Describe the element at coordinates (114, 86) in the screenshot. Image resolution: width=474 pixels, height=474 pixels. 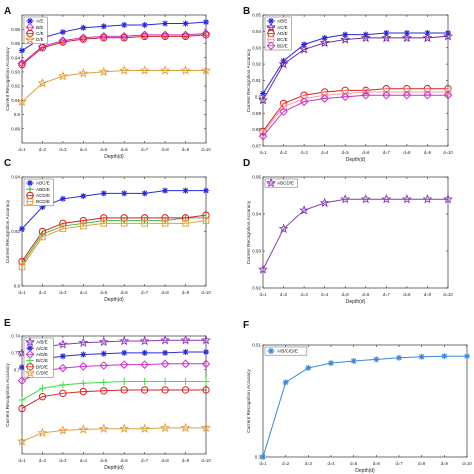
I see `series-d-e` at that location.